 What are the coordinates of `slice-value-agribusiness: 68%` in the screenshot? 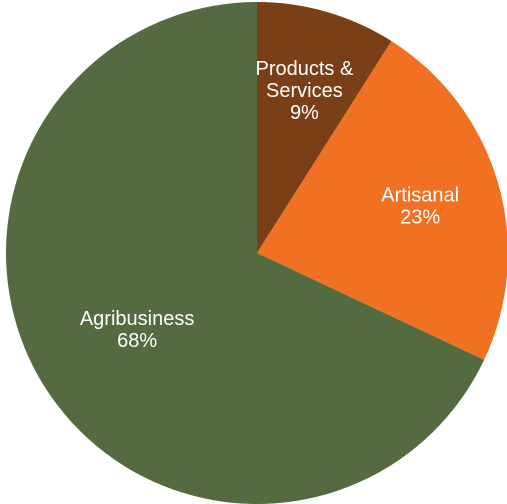 It's located at (137, 341).